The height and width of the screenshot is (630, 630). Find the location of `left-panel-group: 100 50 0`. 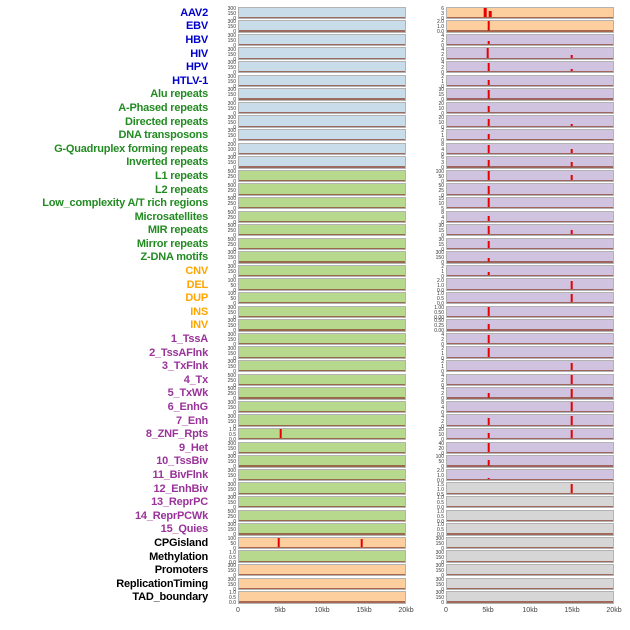

left-panel-group: 100 50 0 is located at coordinates (310, 299).